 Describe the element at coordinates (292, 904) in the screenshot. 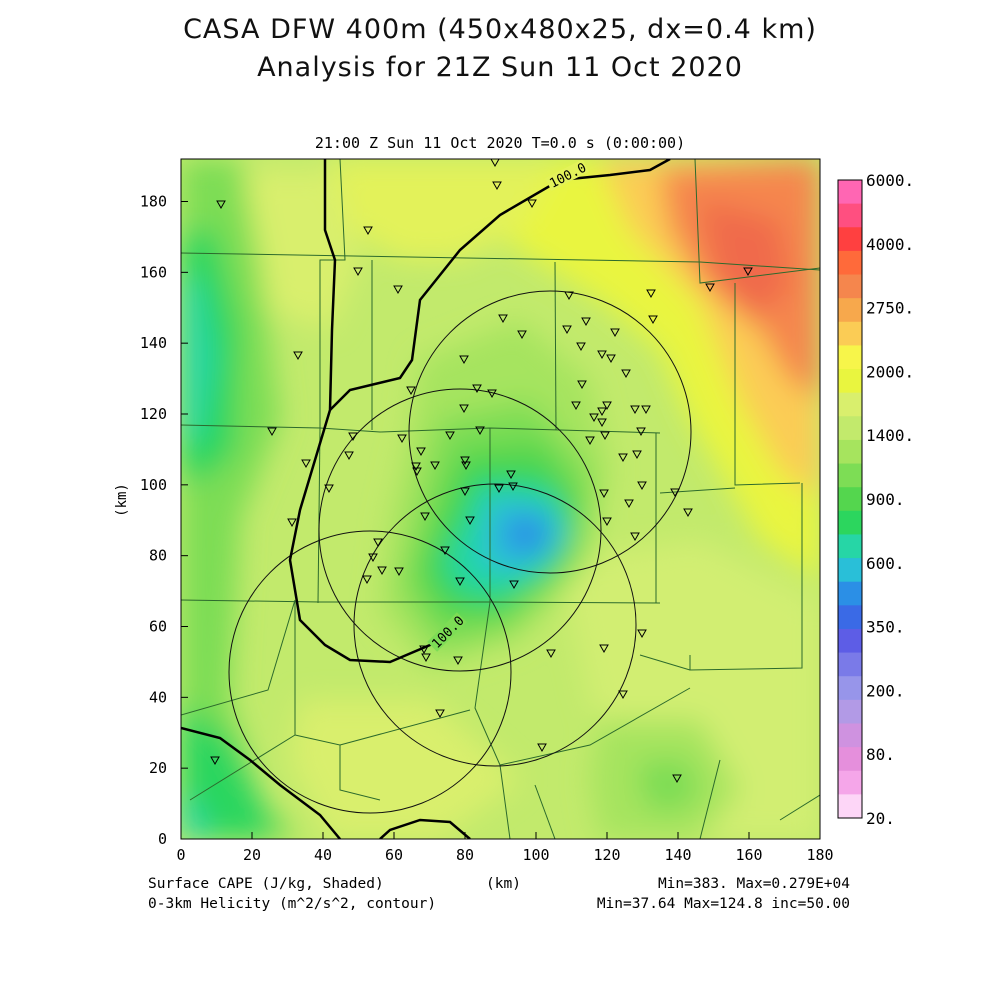

I see `footer-field-contour: 0-3km Helicity (m^2/s^2, contour)` at that location.